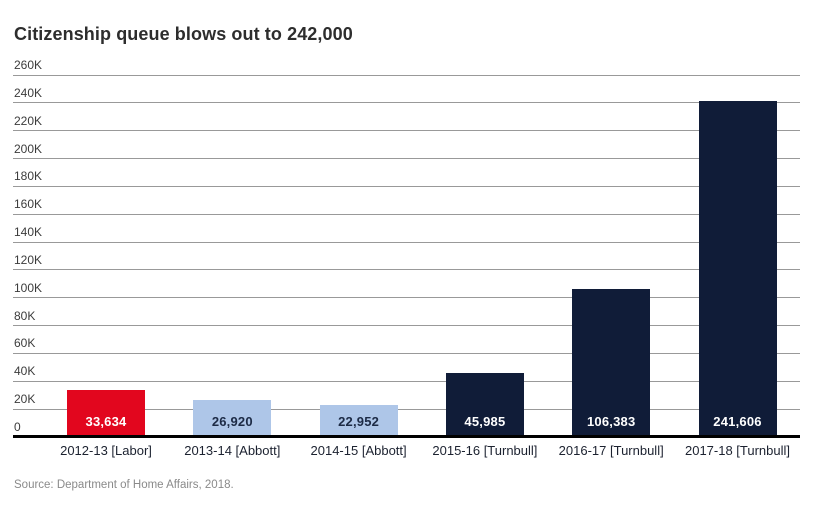  I want to click on bar-value-label: 241,606, so click(737, 421).